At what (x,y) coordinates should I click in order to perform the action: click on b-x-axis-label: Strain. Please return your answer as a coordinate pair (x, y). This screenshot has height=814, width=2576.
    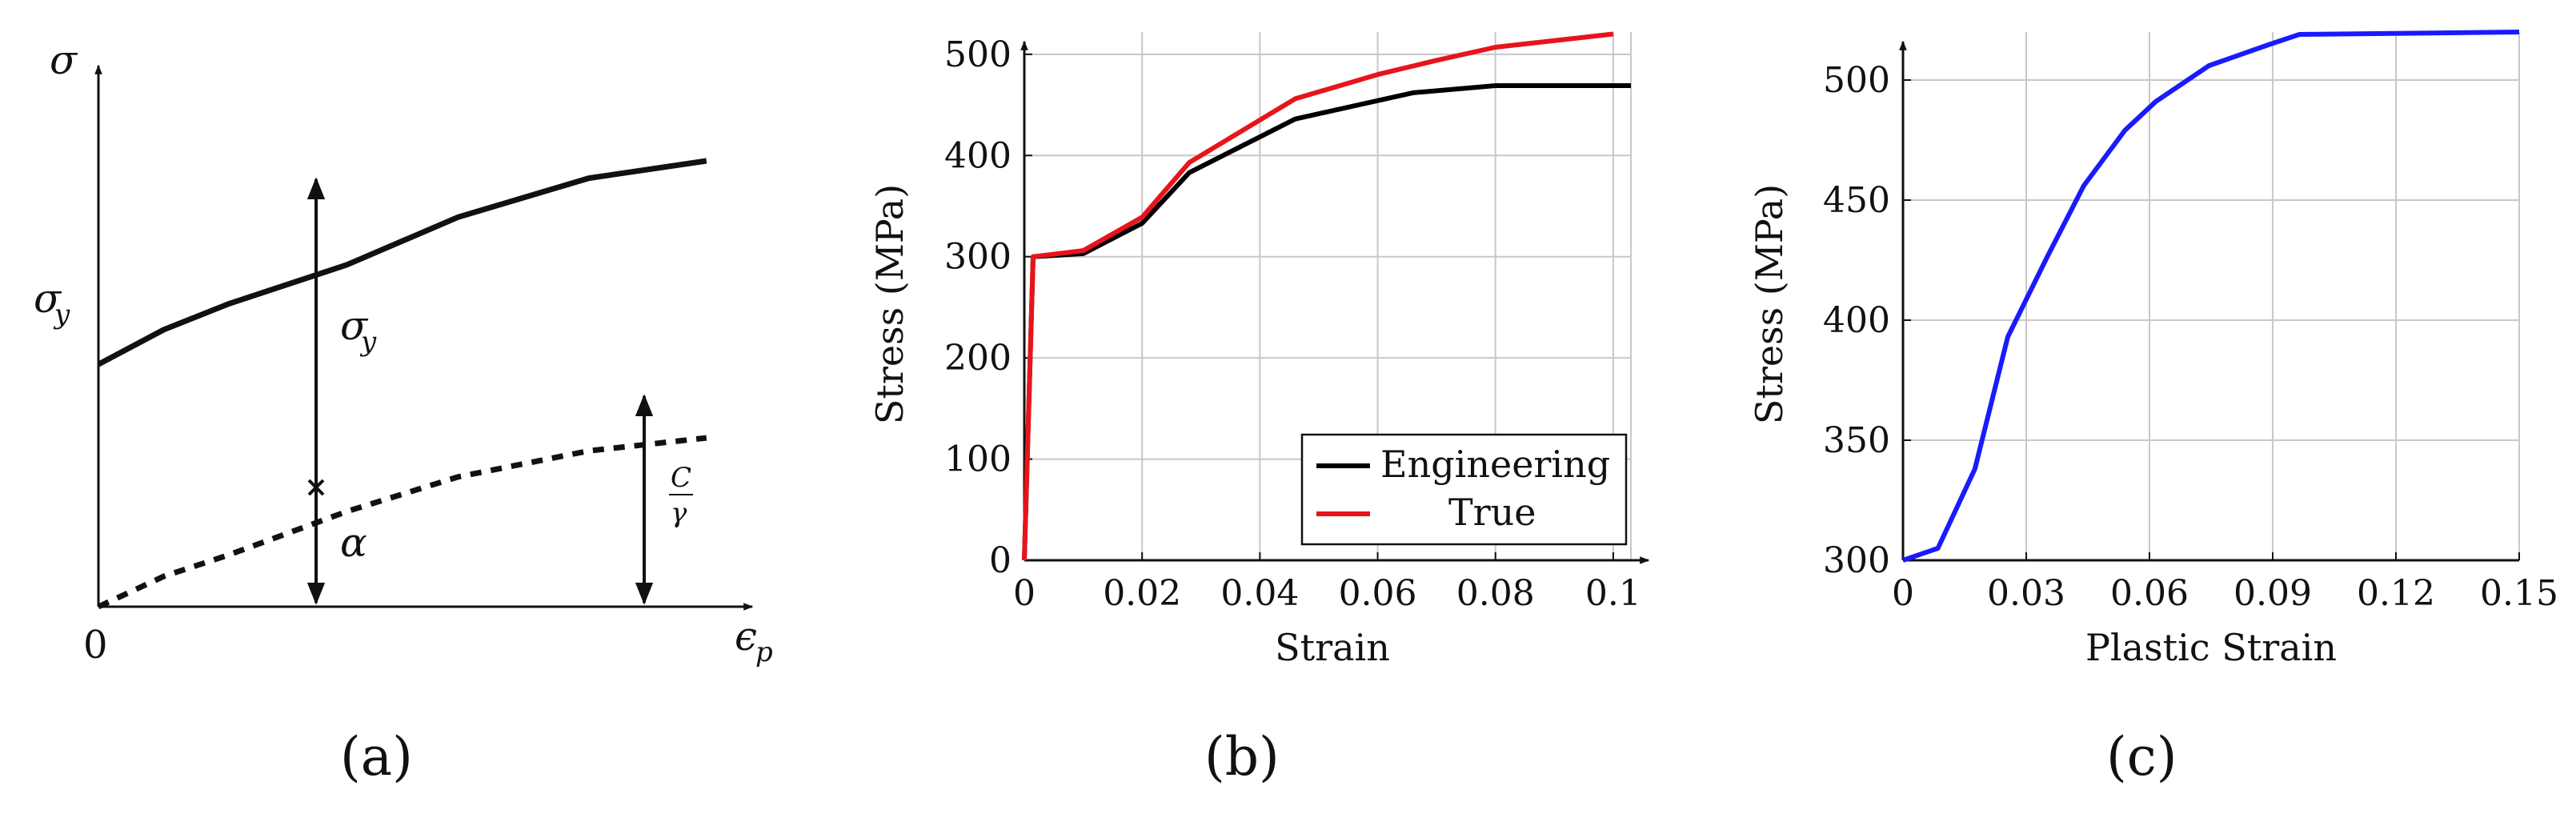
    Looking at the image, I should click on (1332, 647).